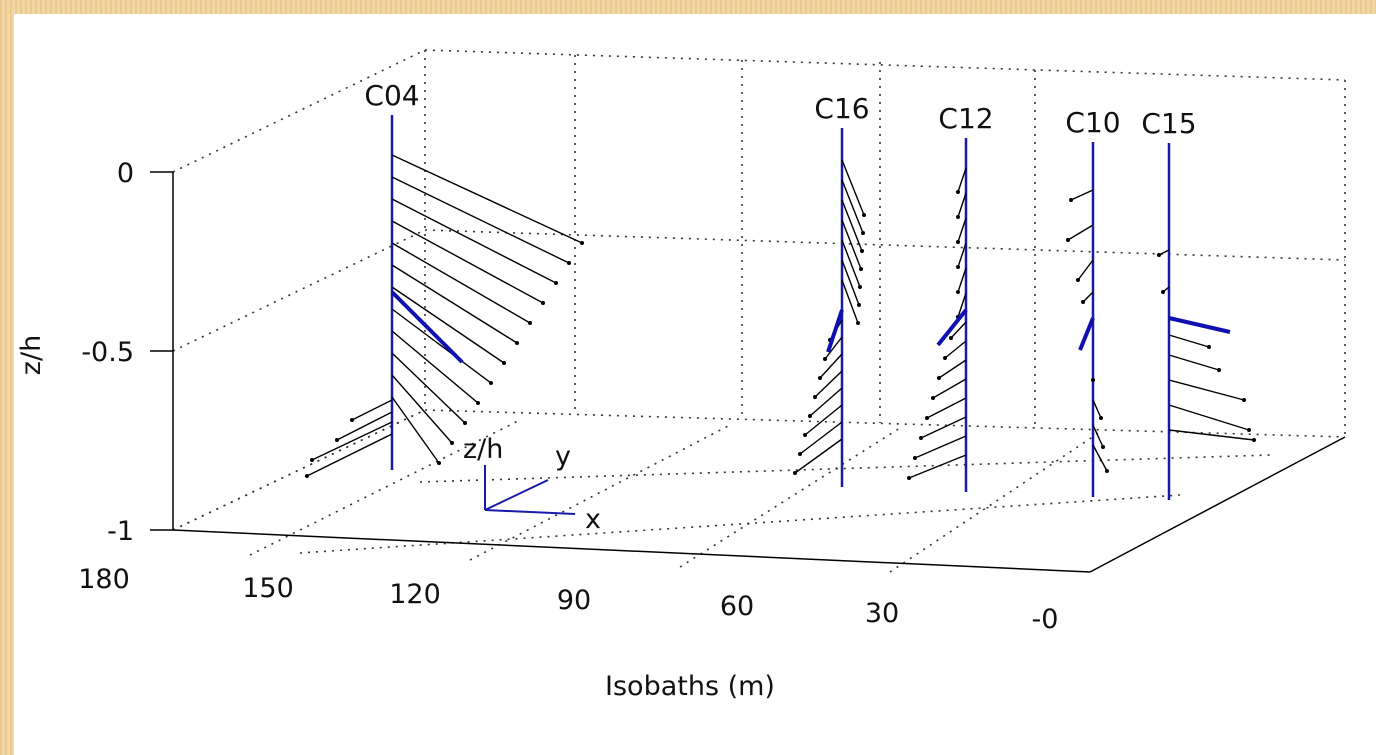  What do you see at coordinates (415, 594) in the screenshot?
I see `x-tick-label: 120` at bounding box center [415, 594].